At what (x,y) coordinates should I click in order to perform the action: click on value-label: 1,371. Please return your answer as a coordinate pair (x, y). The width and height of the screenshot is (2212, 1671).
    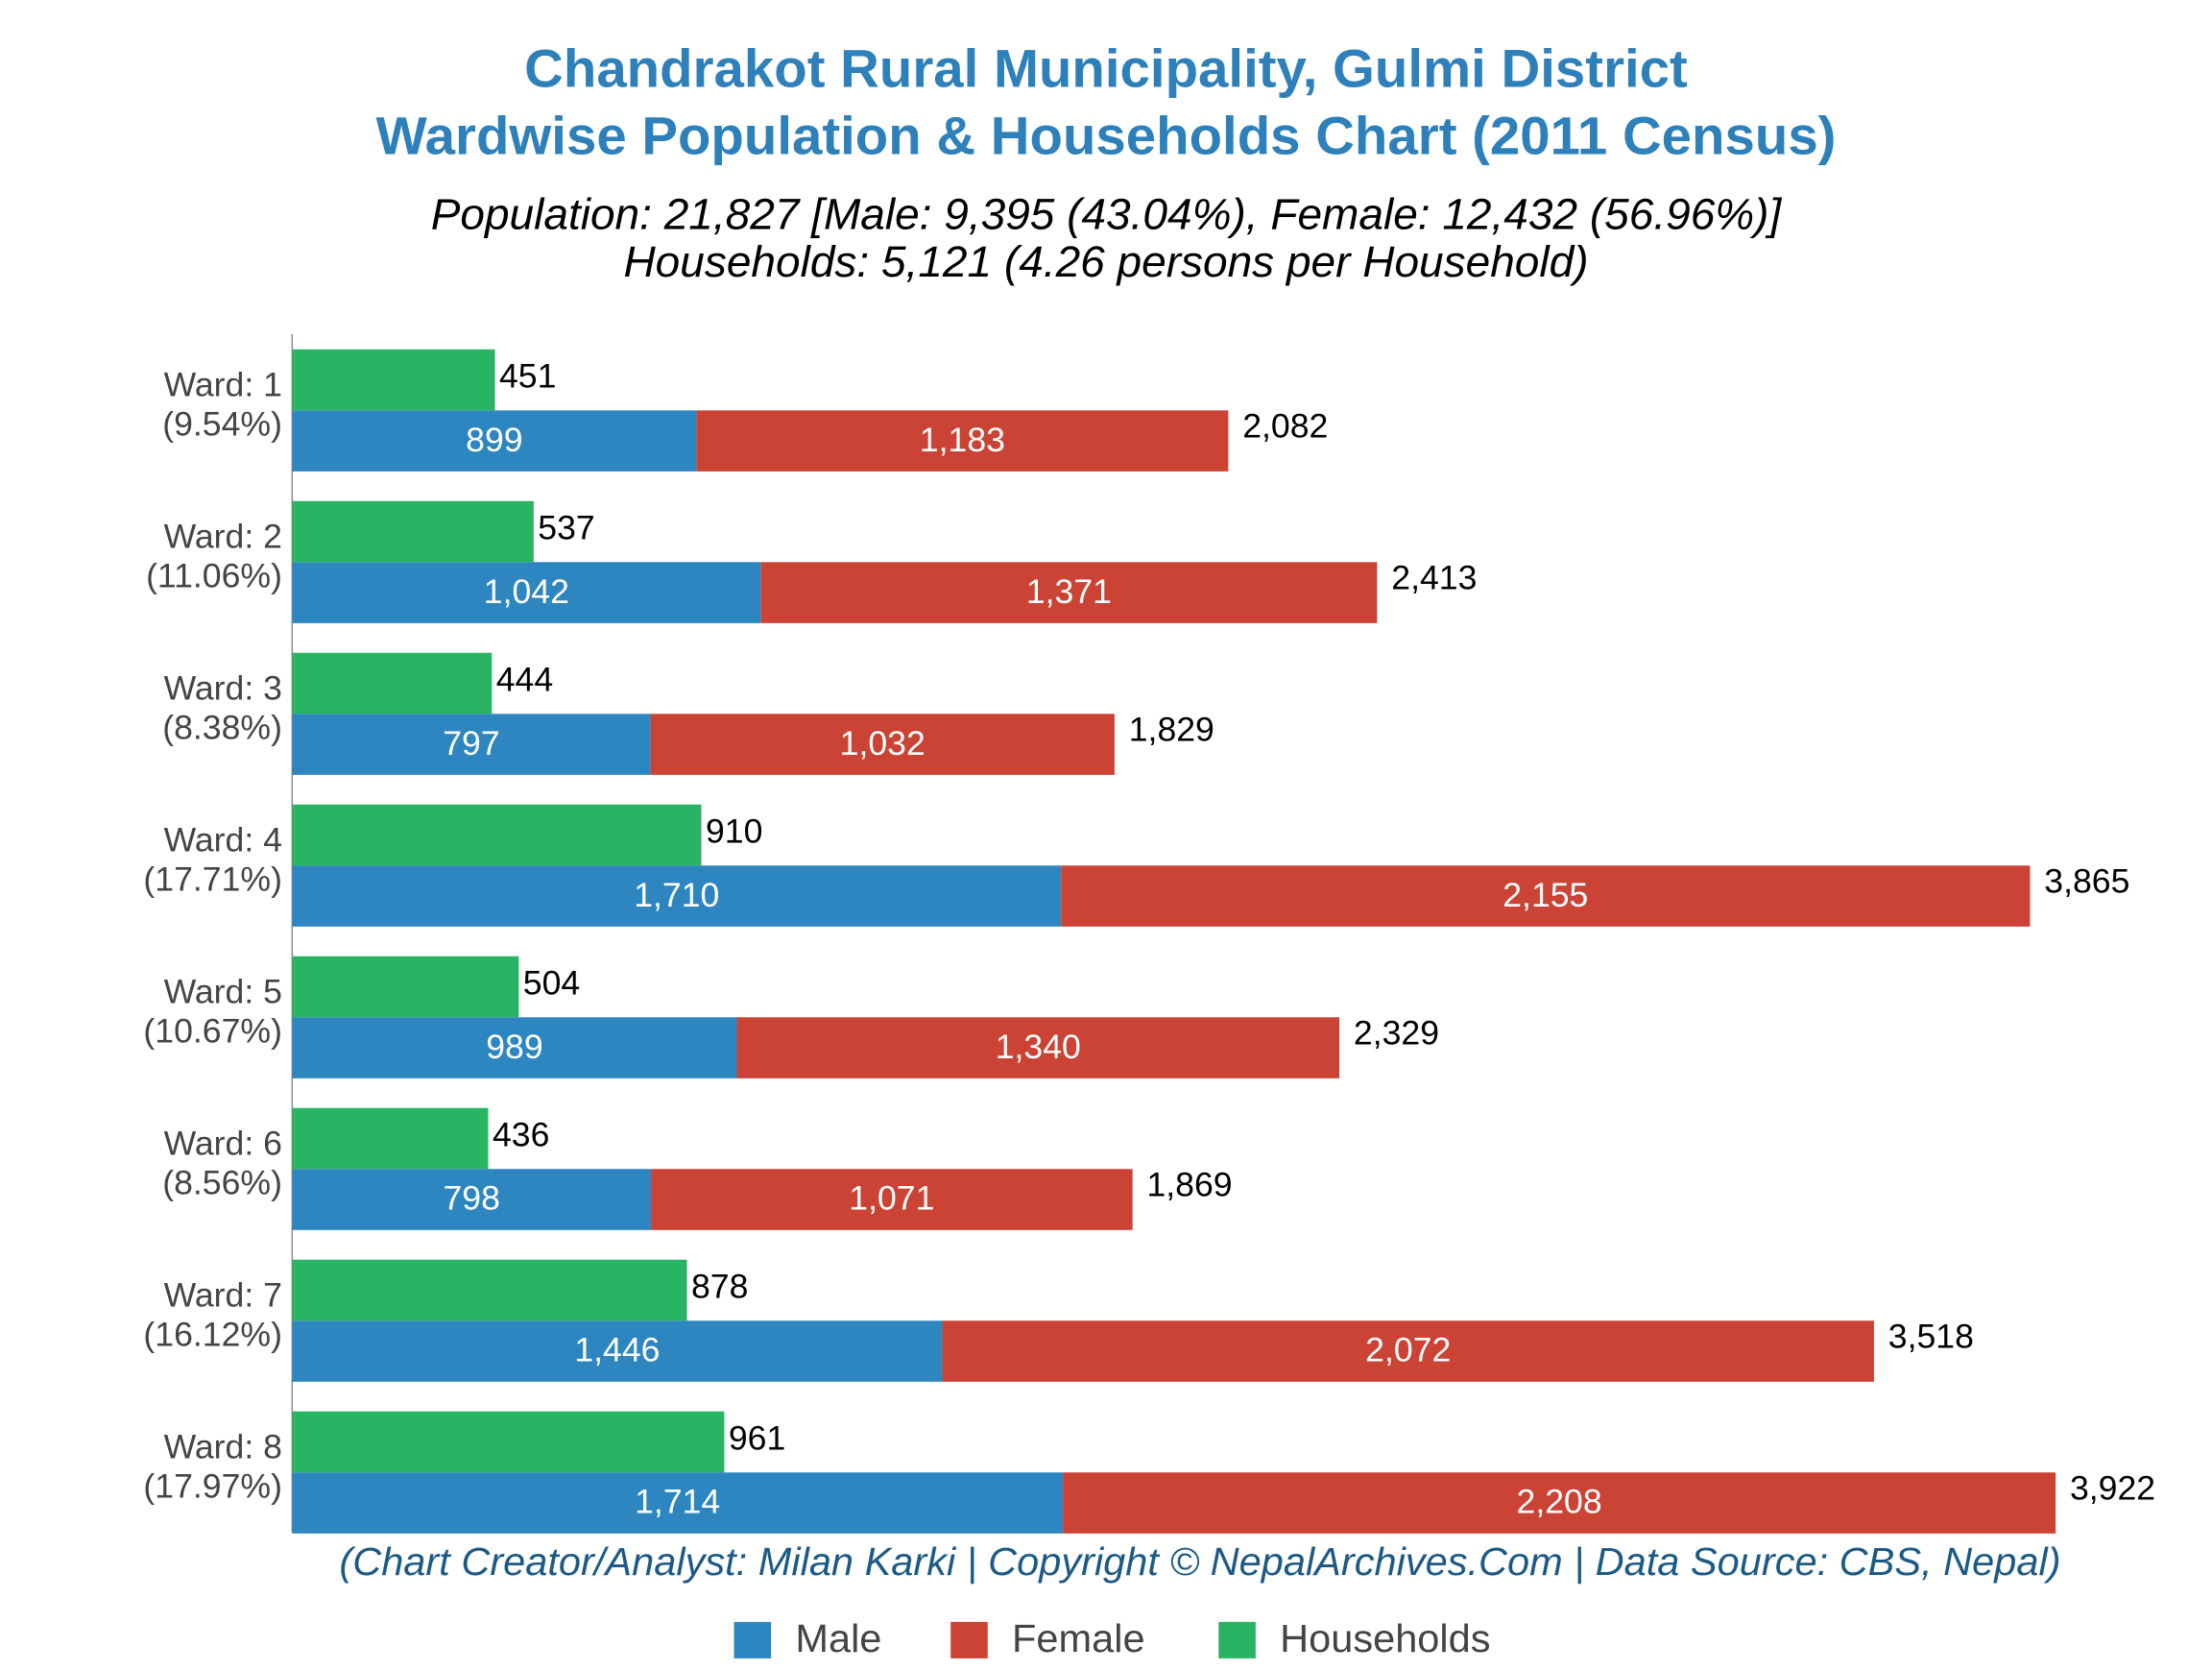
    Looking at the image, I should click on (1069, 592).